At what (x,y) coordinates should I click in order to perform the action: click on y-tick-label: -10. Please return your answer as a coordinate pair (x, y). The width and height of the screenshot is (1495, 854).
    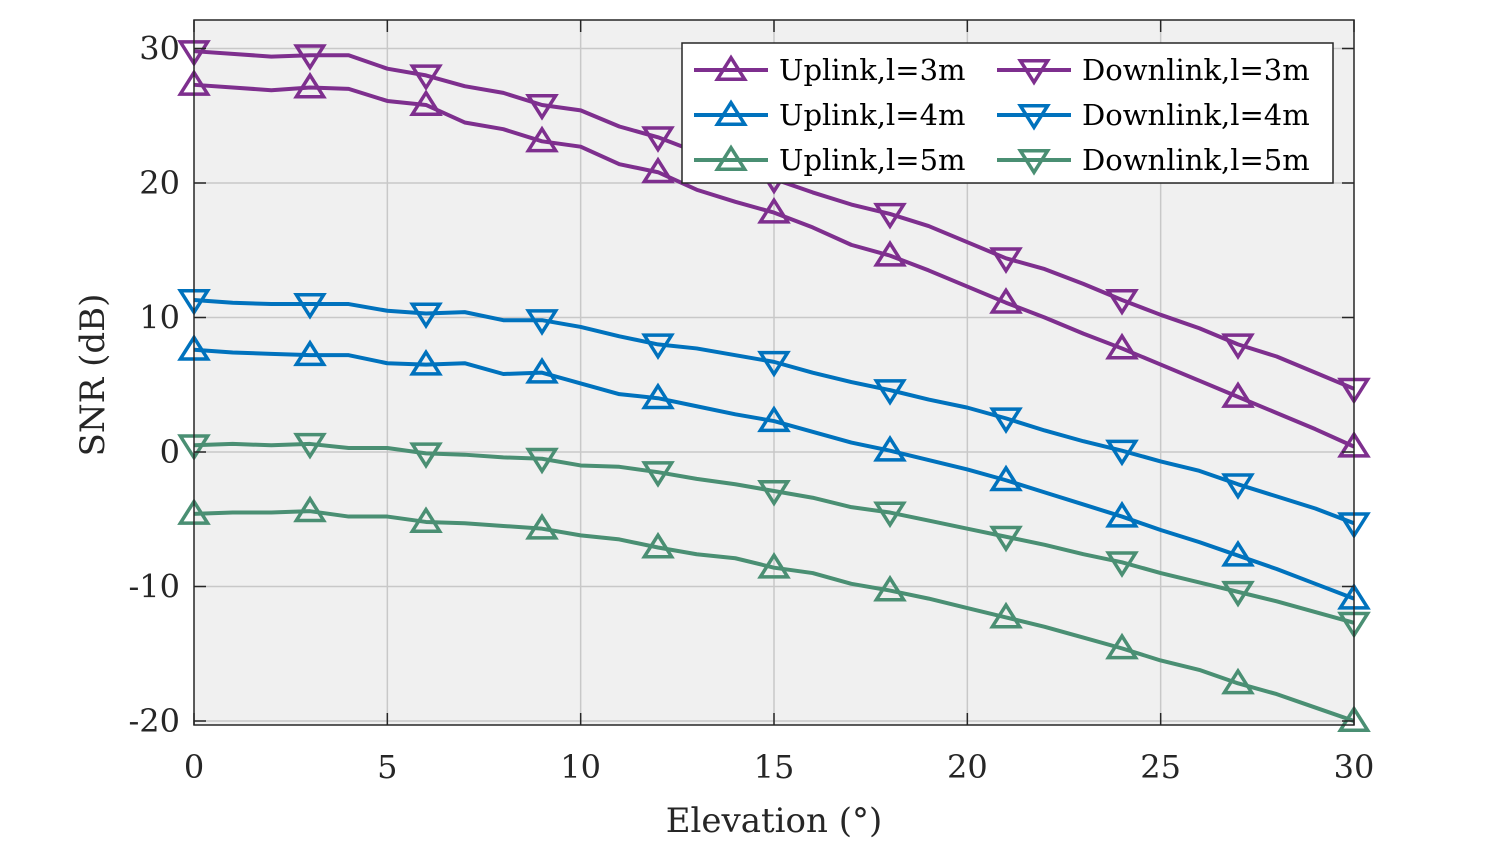
    Looking at the image, I should click on (154, 587).